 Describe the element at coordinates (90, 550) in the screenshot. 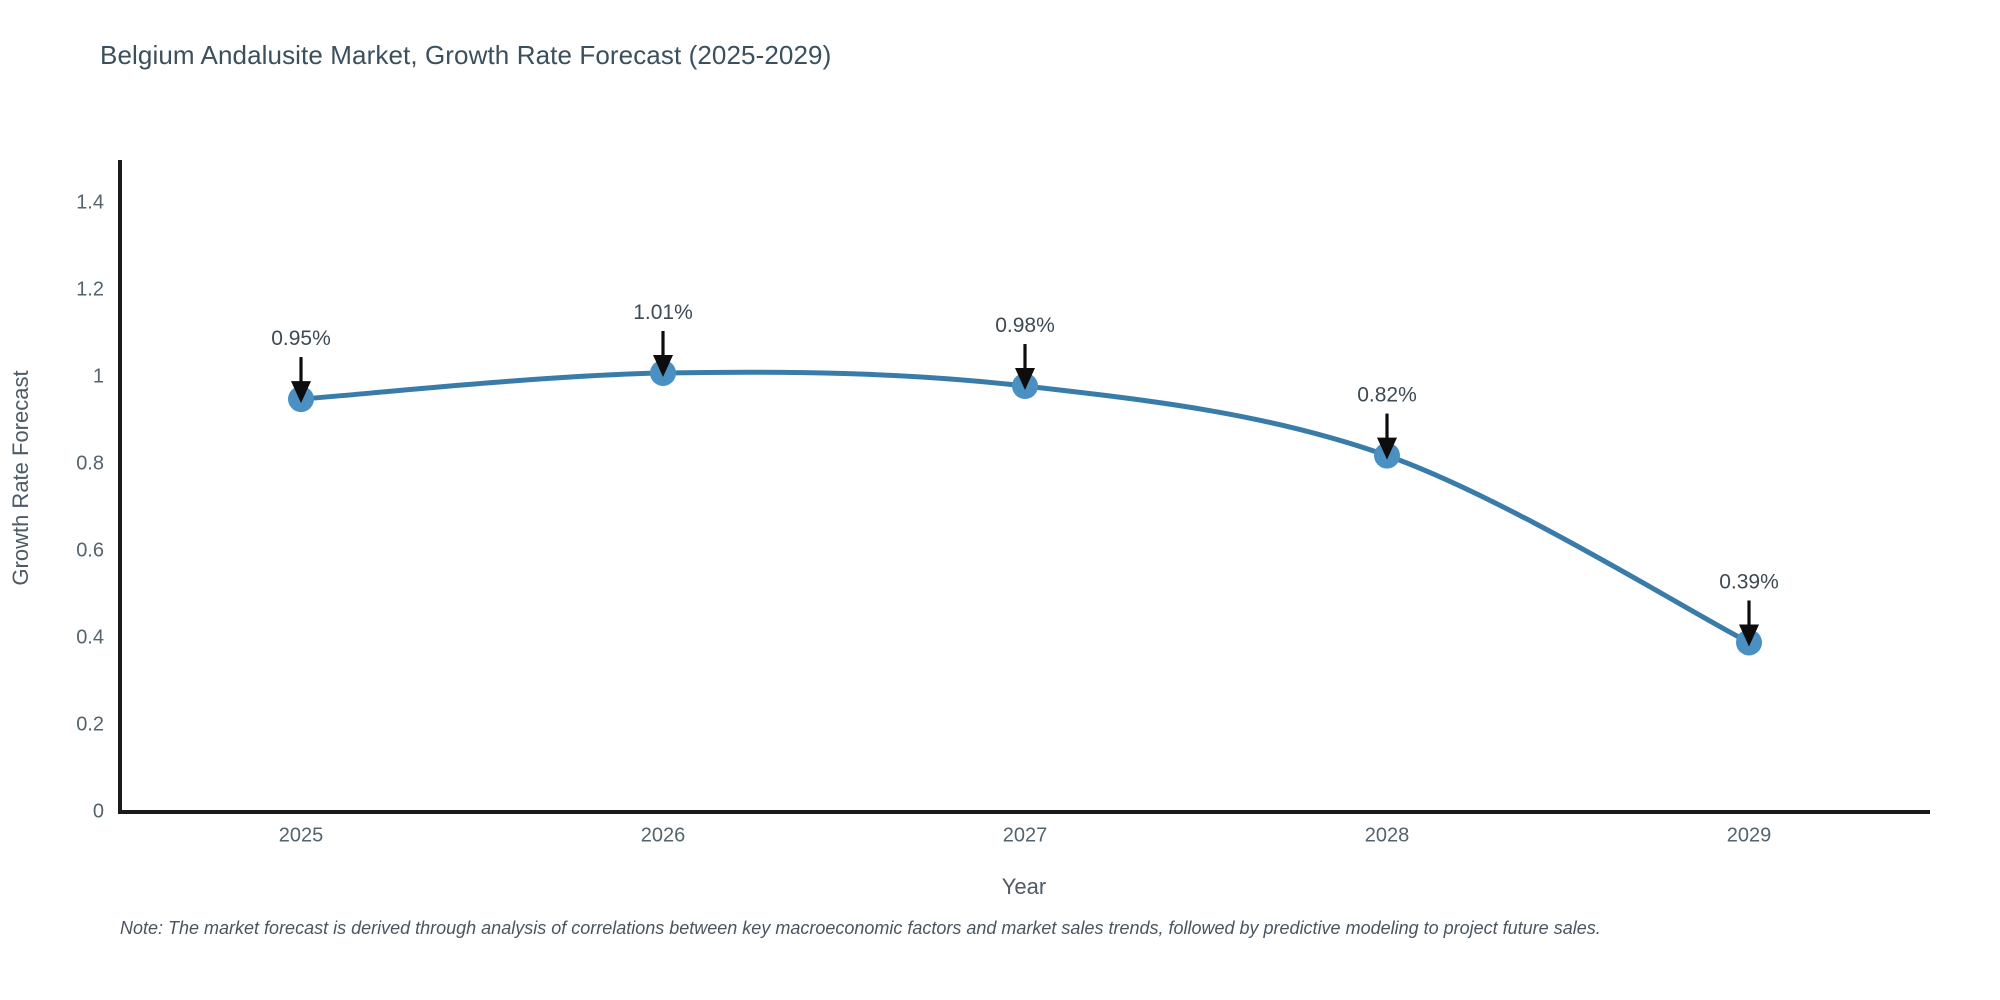

I see `y-tick-label: 0.6` at that location.